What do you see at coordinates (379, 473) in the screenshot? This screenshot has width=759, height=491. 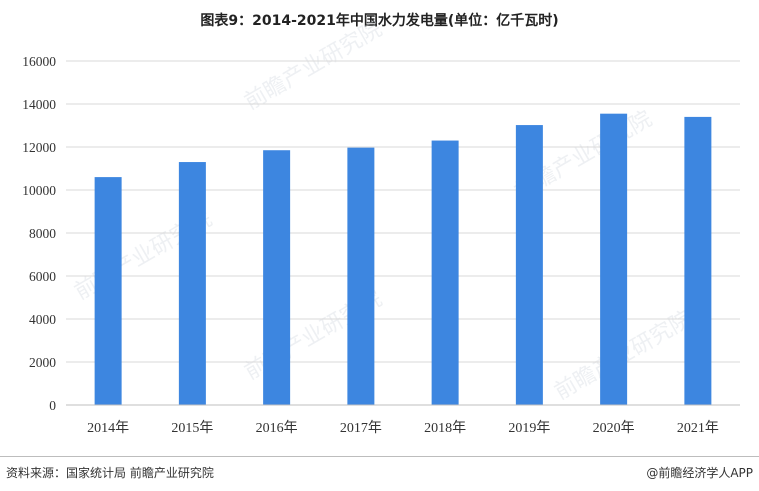 I see `footer: 资料来源：国家统计局 前瞻产业研究院 @前瞻经济学人APP` at bounding box center [379, 473].